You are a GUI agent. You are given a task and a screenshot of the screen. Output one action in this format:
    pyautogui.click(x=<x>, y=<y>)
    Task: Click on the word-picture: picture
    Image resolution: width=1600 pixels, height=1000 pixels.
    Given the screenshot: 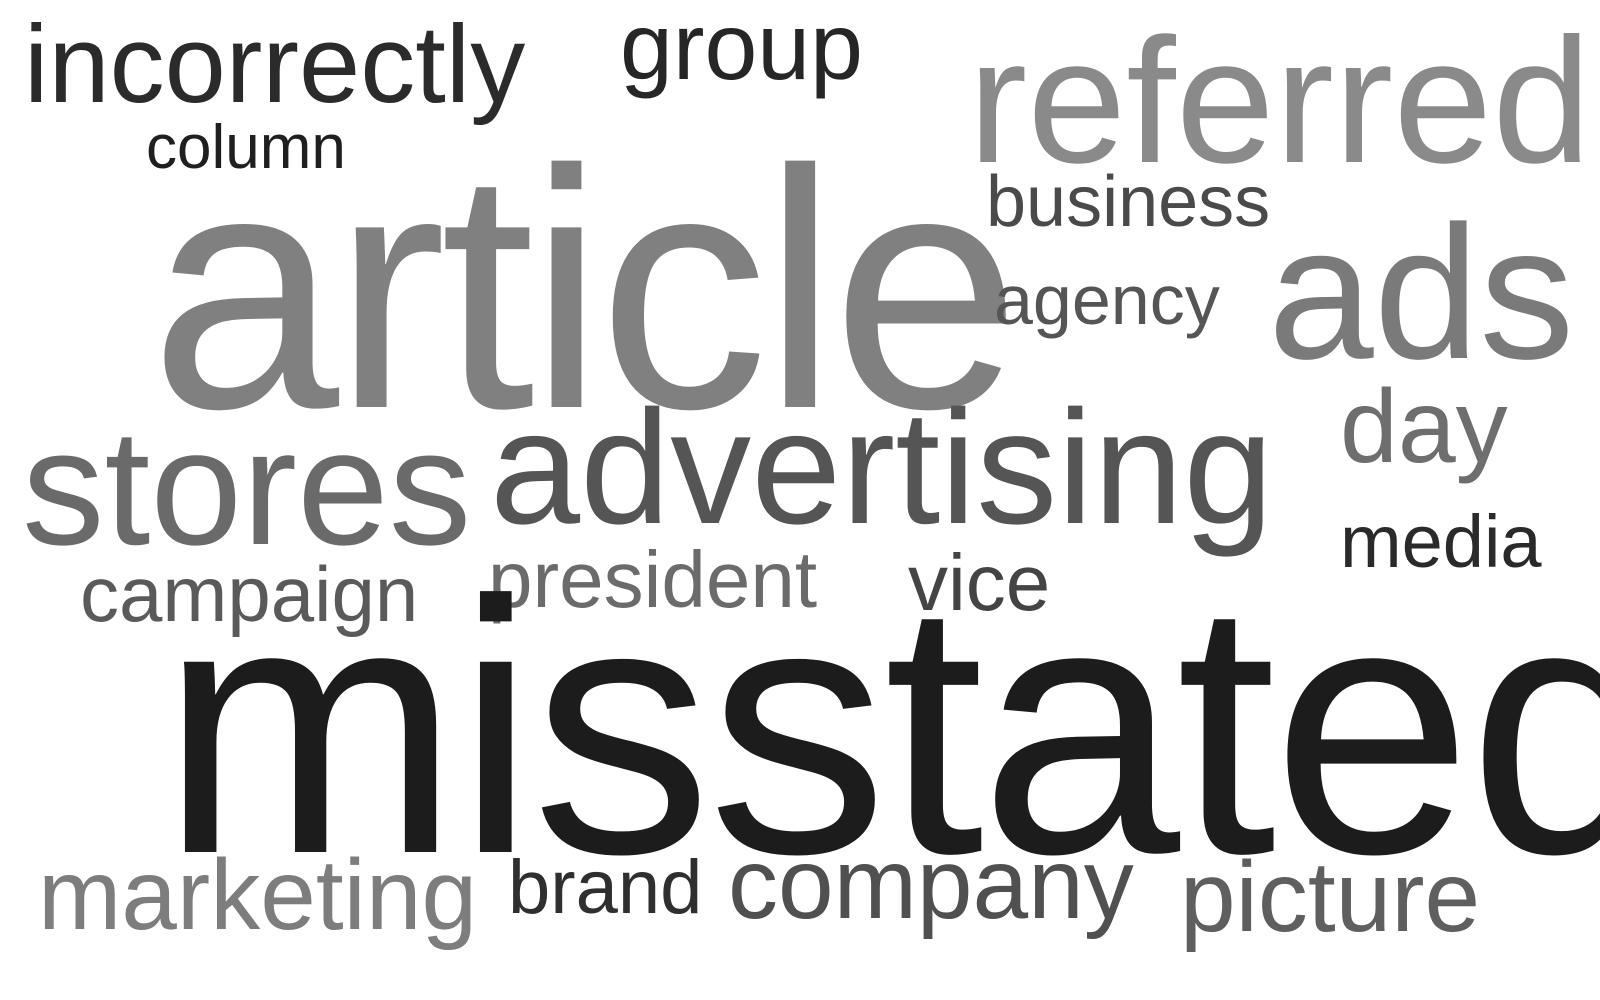 What is the action you would take?
    pyautogui.click(x=1330, y=897)
    